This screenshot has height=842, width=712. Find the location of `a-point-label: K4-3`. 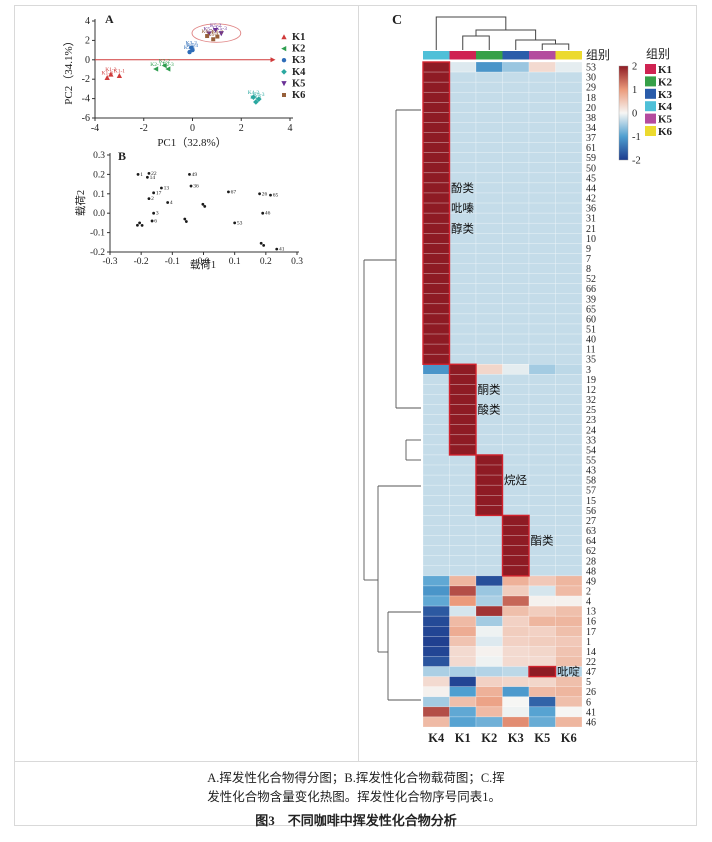

a-point-label: K4-3 is located at coordinates (259, 95).